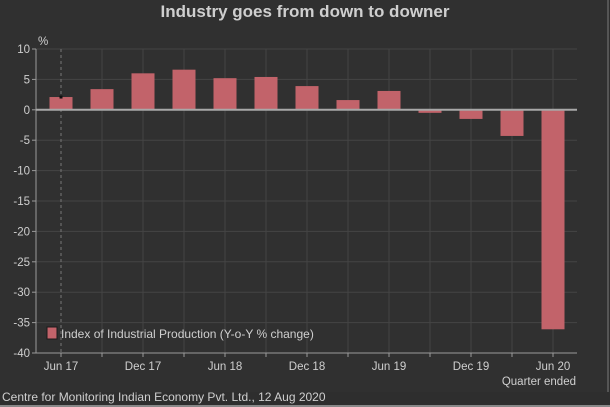 The width and height of the screenshot is (610, 407). Describe the element at coordinates (21, 172) in the screenshot. I see `y-tick-label: -10` at that location.